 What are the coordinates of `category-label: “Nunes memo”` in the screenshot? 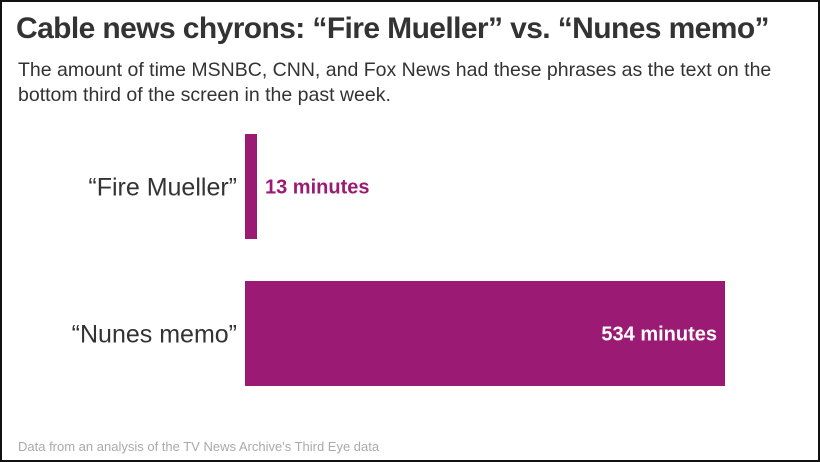 It's located at (154, 335).